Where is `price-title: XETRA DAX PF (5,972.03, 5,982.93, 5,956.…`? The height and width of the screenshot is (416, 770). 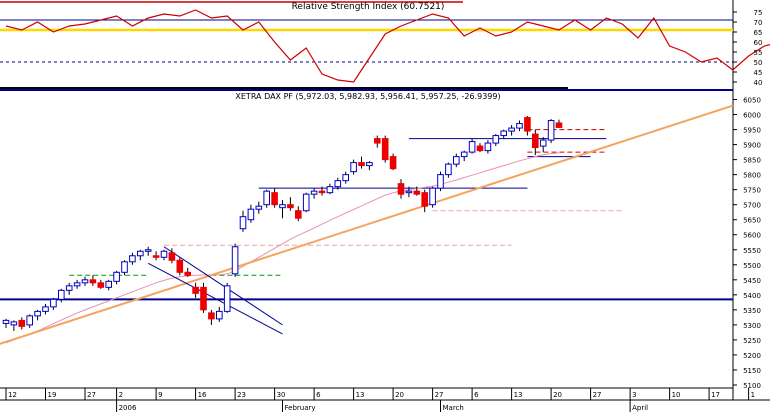
price-title: XETRA DAX PF (5,972.03, 5,982.93, 5,956.… is located at coordinates (367, 96).